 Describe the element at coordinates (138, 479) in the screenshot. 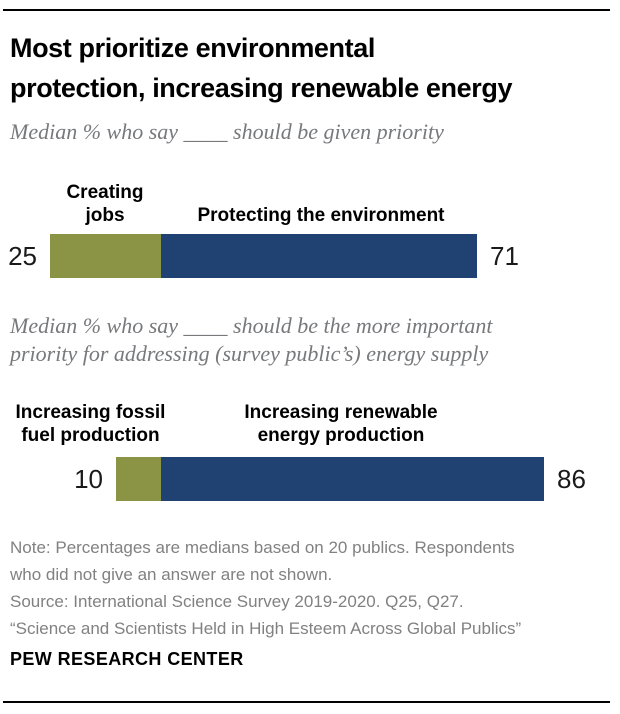

I see `chart2-left-bar-segment` at that location.